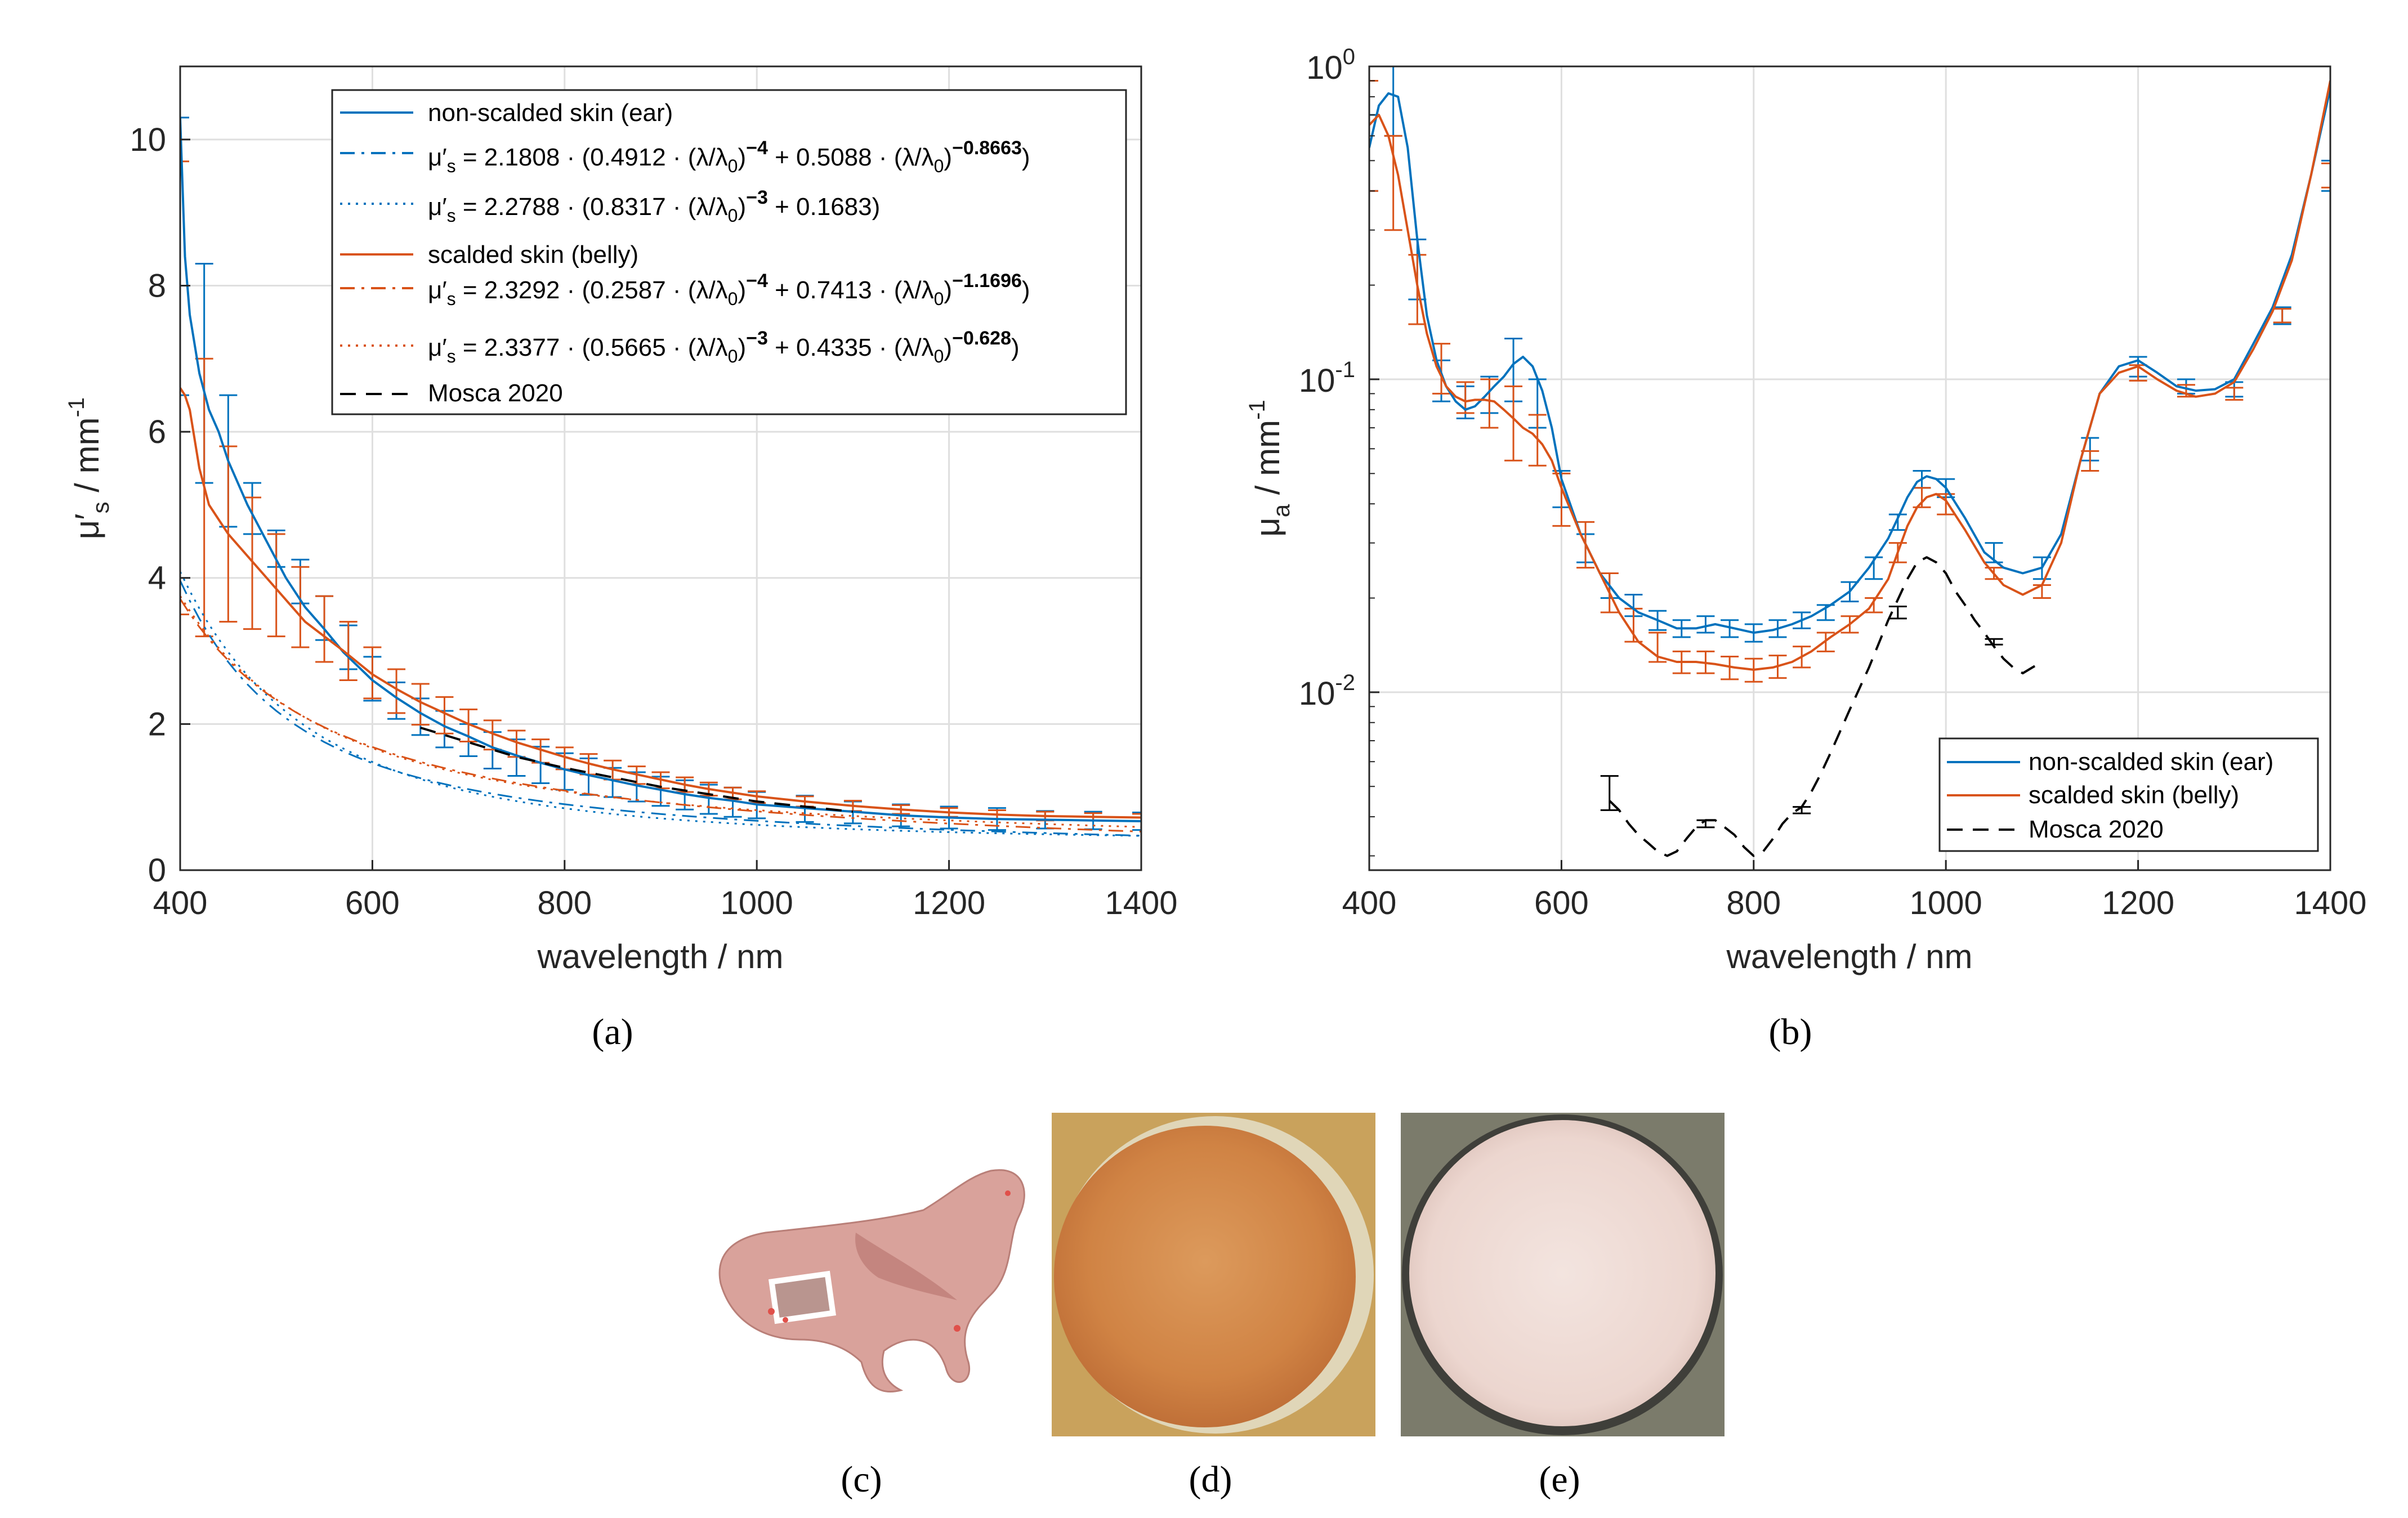  What do you see at coordinates (628, 207) in the screenshot?
I see `legend-a-2-a: 0.8317` at bounding box center [628, 207].